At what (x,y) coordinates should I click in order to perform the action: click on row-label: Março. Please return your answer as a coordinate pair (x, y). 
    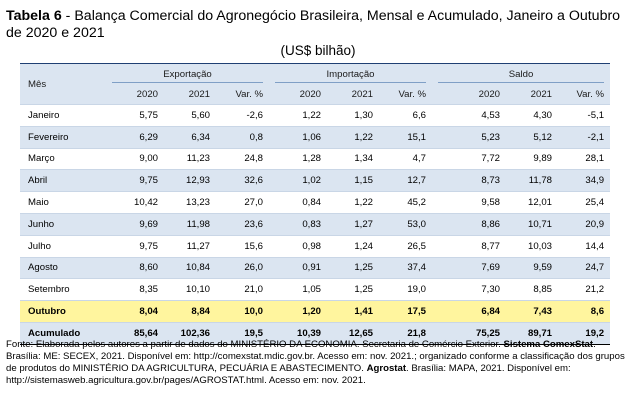
    Looking at the image, I should click on (63, 158).